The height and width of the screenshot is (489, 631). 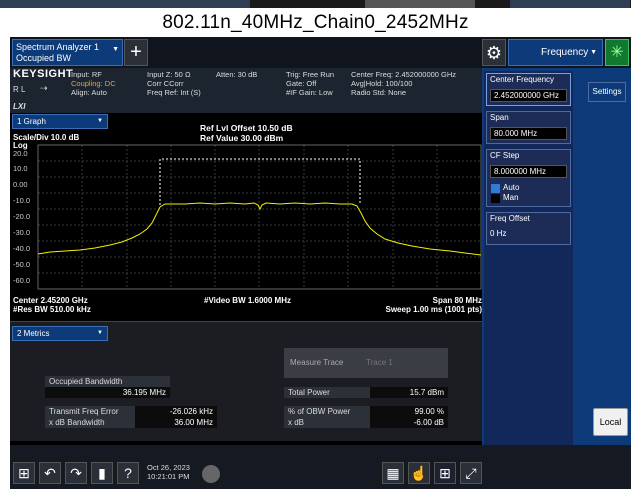 I want to click on rl-label: R L, so click(x=19, y=89).